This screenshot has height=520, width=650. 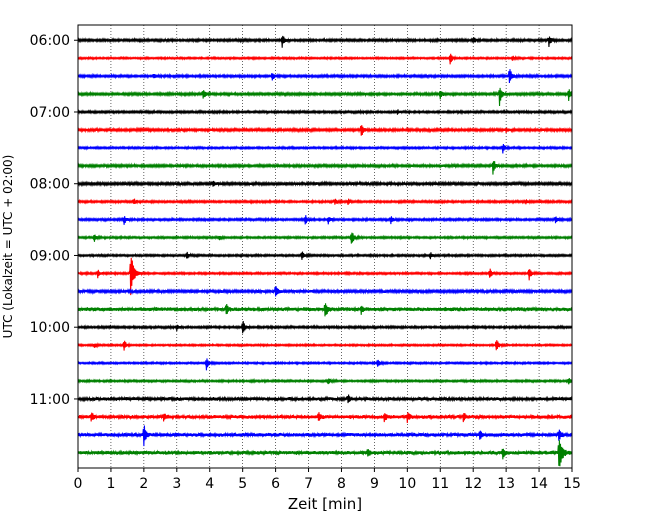 I want to click on x-tick-label: 10, so click(x=407, y=484).